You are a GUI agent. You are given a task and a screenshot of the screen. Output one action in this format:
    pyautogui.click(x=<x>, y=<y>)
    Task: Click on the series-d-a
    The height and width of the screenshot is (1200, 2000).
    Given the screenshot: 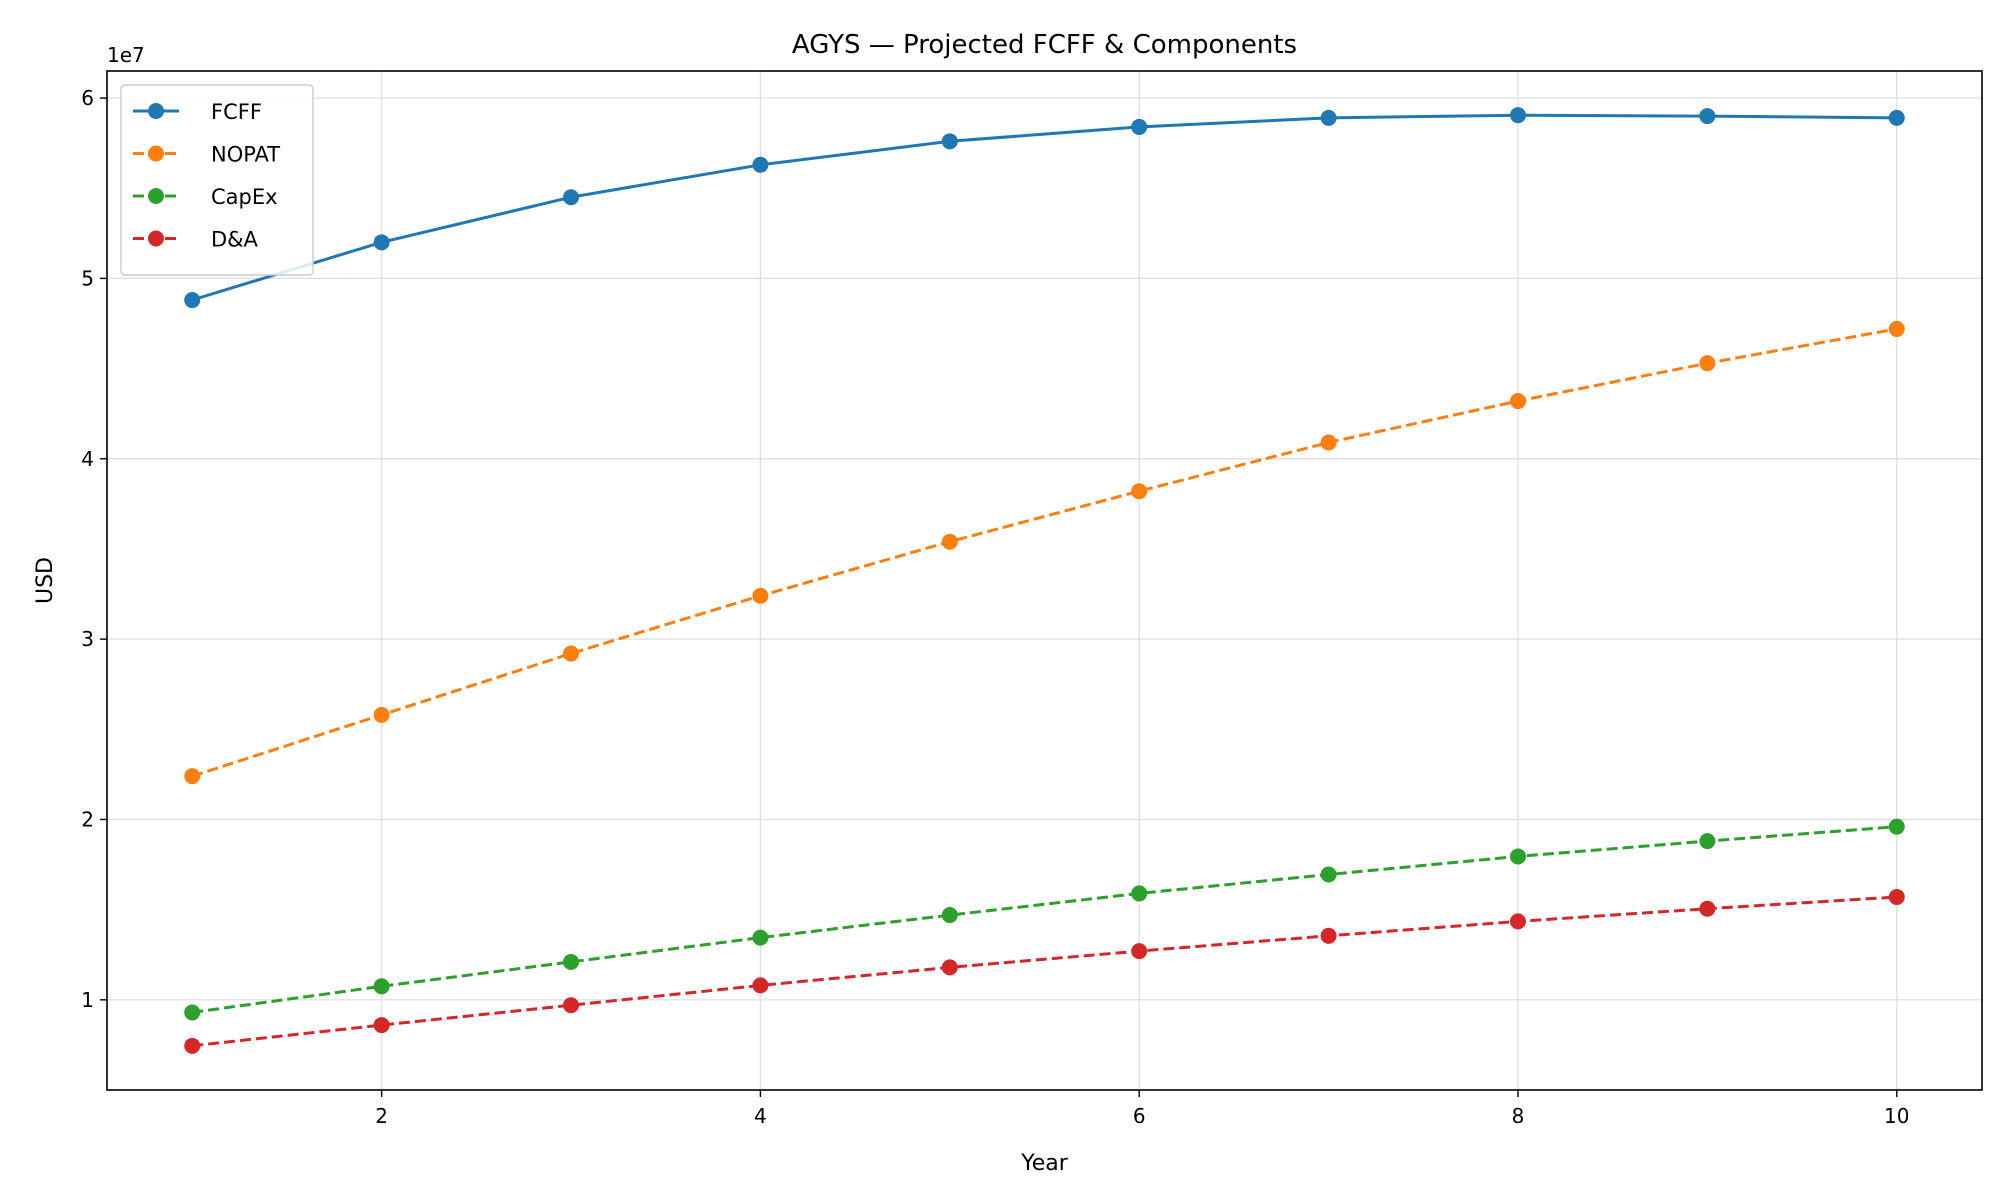 What is the action you would take?
    pyautogui.click(x=1044, y=971)
    